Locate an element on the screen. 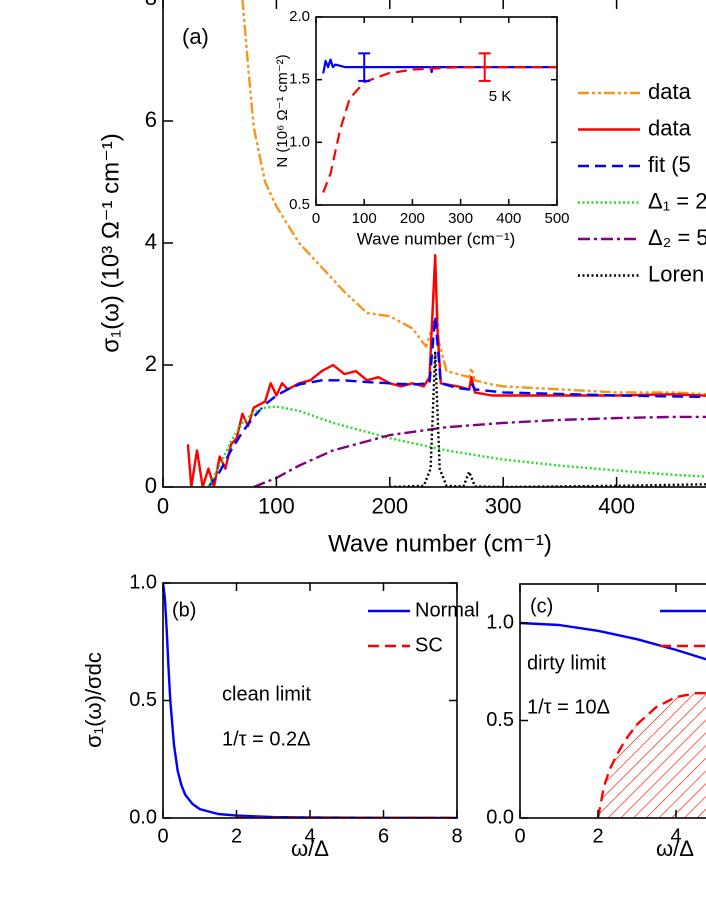 The width and height of the screenshot is (706, 913). legend-label: SC is located at coordinates (429, 645).